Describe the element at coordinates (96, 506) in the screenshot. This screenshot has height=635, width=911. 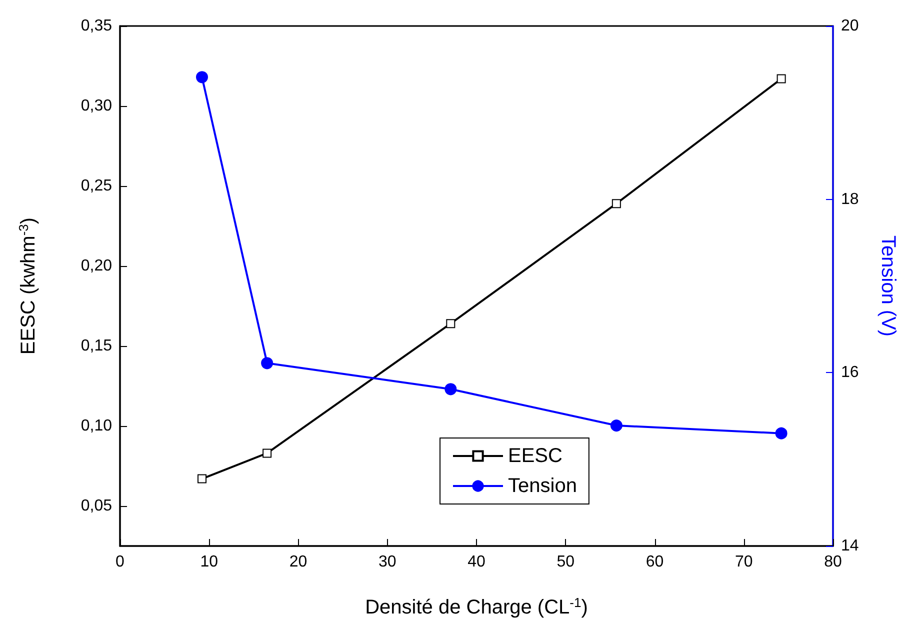
I see `y-tick-label: 0,05` at that location.